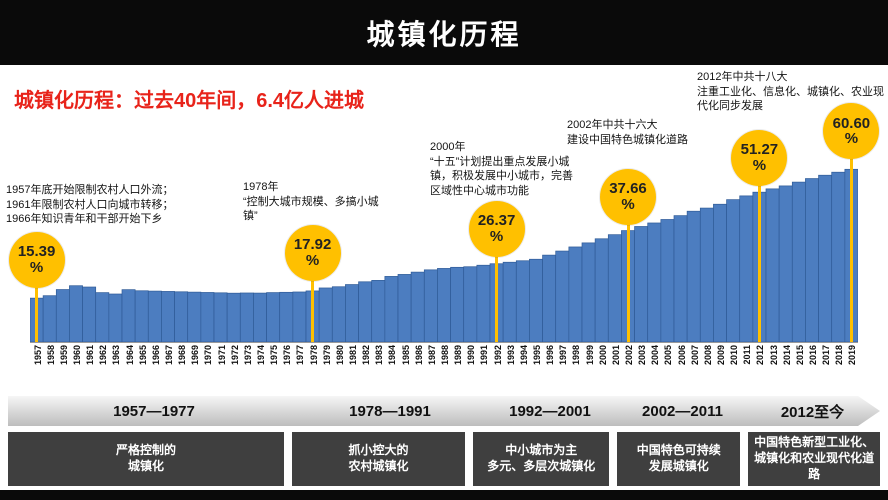 This screenshot has height=500, width=888. What do you see at coordinates (378, 459) in the screenshot?
I see `phase-box-2: 抓小控大的 农村城镇化` at bounding box center [378, 459].